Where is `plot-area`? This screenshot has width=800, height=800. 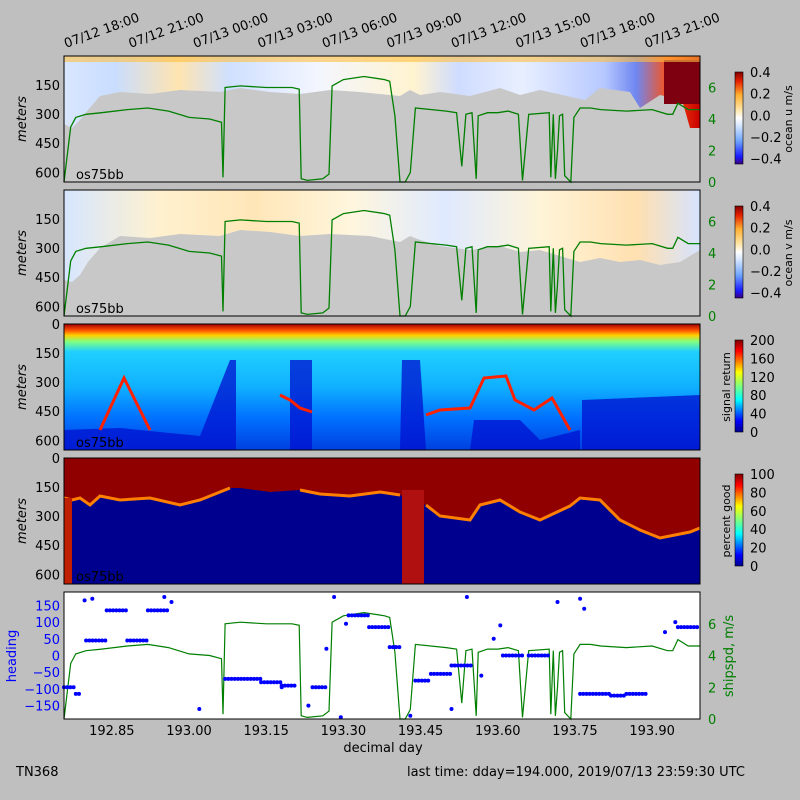 plot-area is located at coordinates (382, 655).